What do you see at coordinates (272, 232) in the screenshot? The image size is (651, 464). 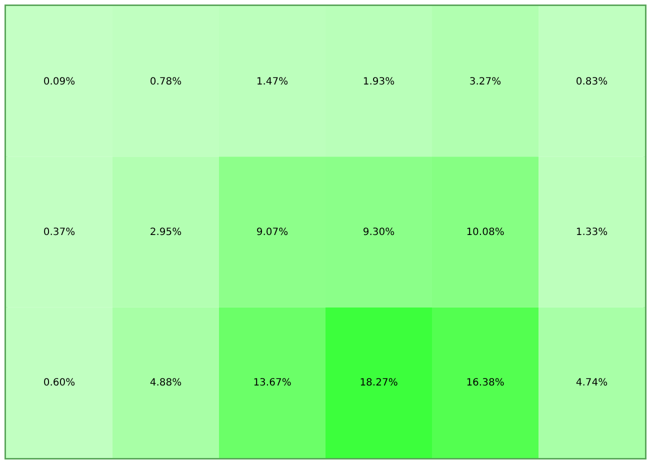 I see `data-label: 9.07%` at bounding box center [272, 232].